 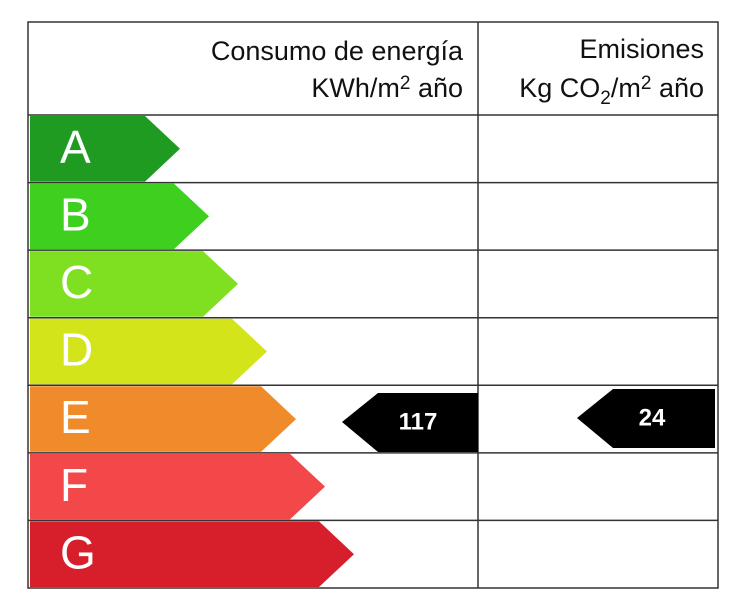 I want to click on emissions-value: 24, so click(x=652, y=417).